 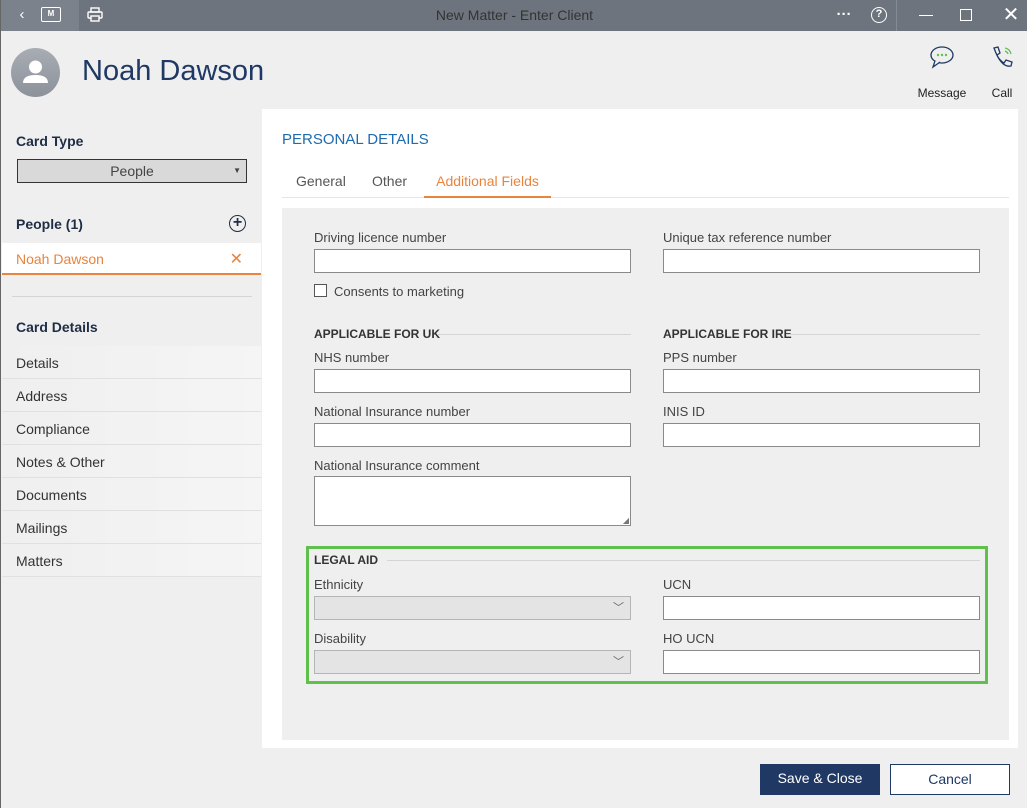 I want to click on legal-aid-highlight, so click(x=647, y=615).